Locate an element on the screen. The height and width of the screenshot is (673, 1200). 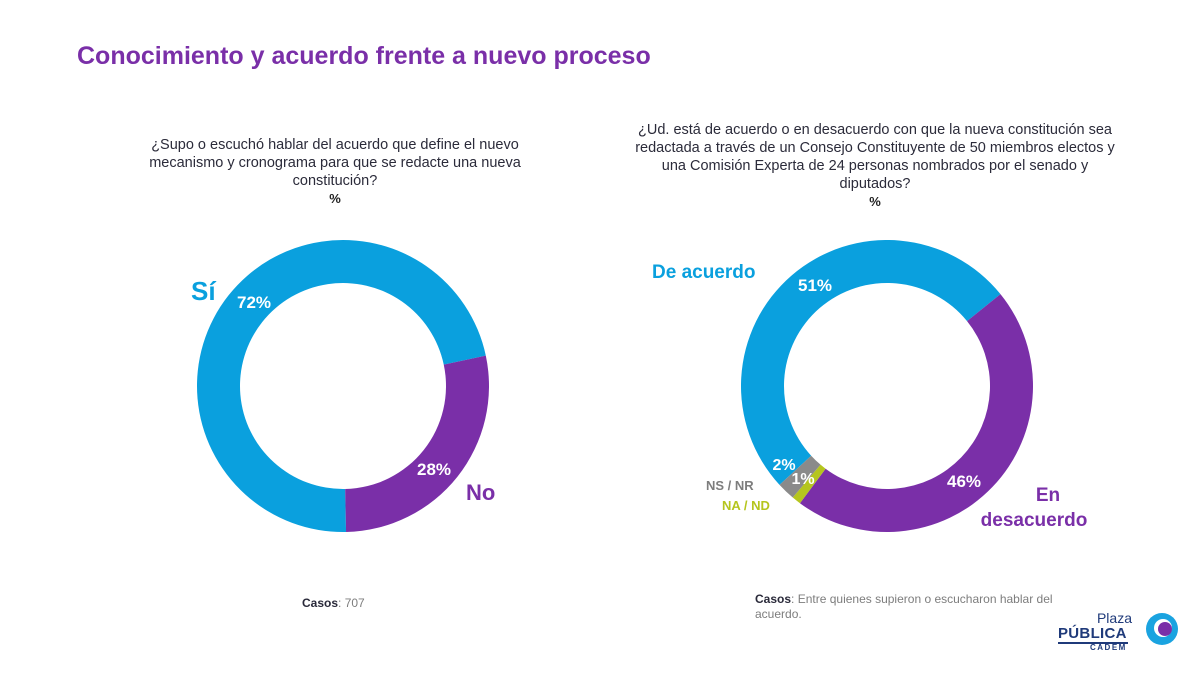
category-label-en-desacuerdo-line2: desacuerdo is located at coordinates (1034, 520).